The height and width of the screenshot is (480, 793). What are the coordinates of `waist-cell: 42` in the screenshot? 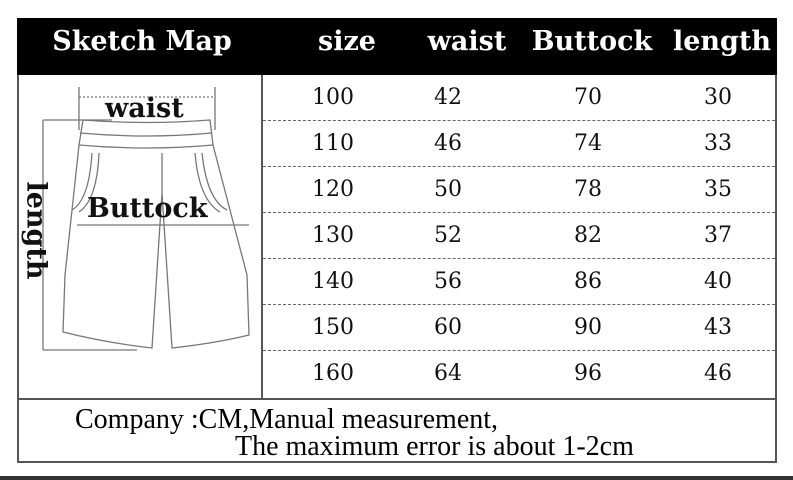 It's located at (448, 97).